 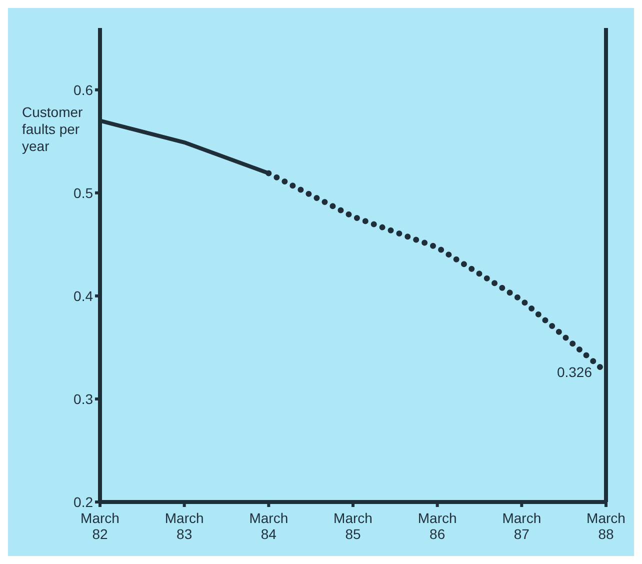 I want to click on x-tick-label: March 84, so click(x=268, y=526).